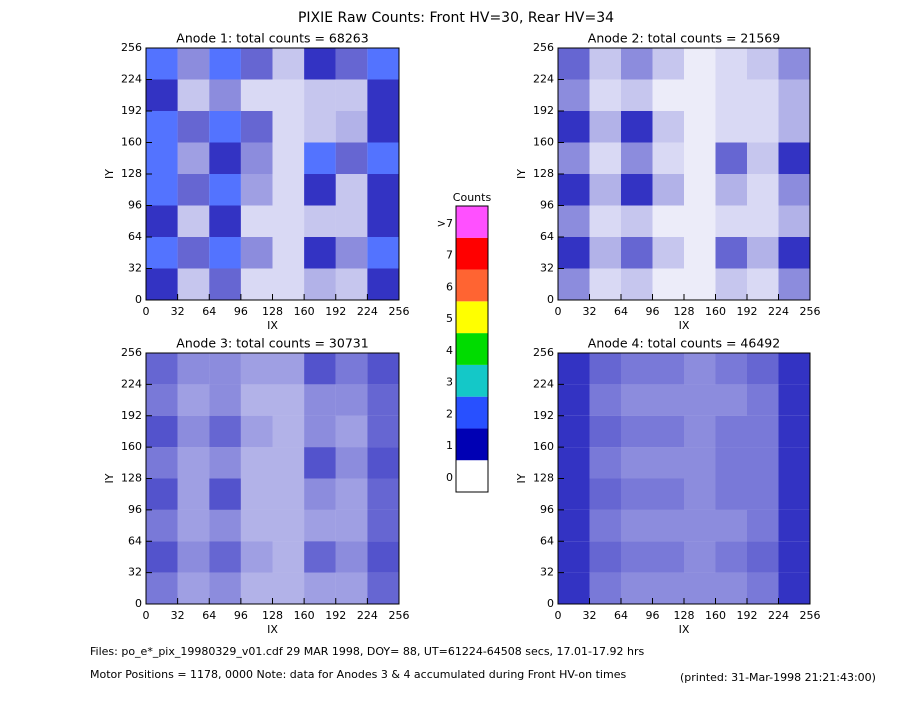  What do you see at coordinates (131, 415) in the screenshot?
I see `y-tick-label: 192` at bounding box center [131, 415].